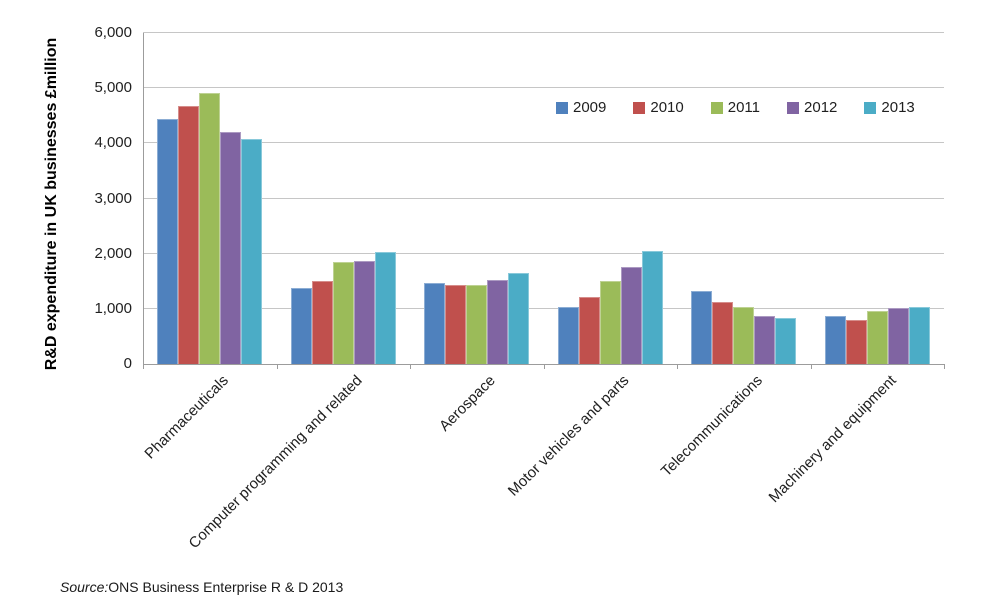  I want to click on legend-item-2012: 2012, so click(812, 107).